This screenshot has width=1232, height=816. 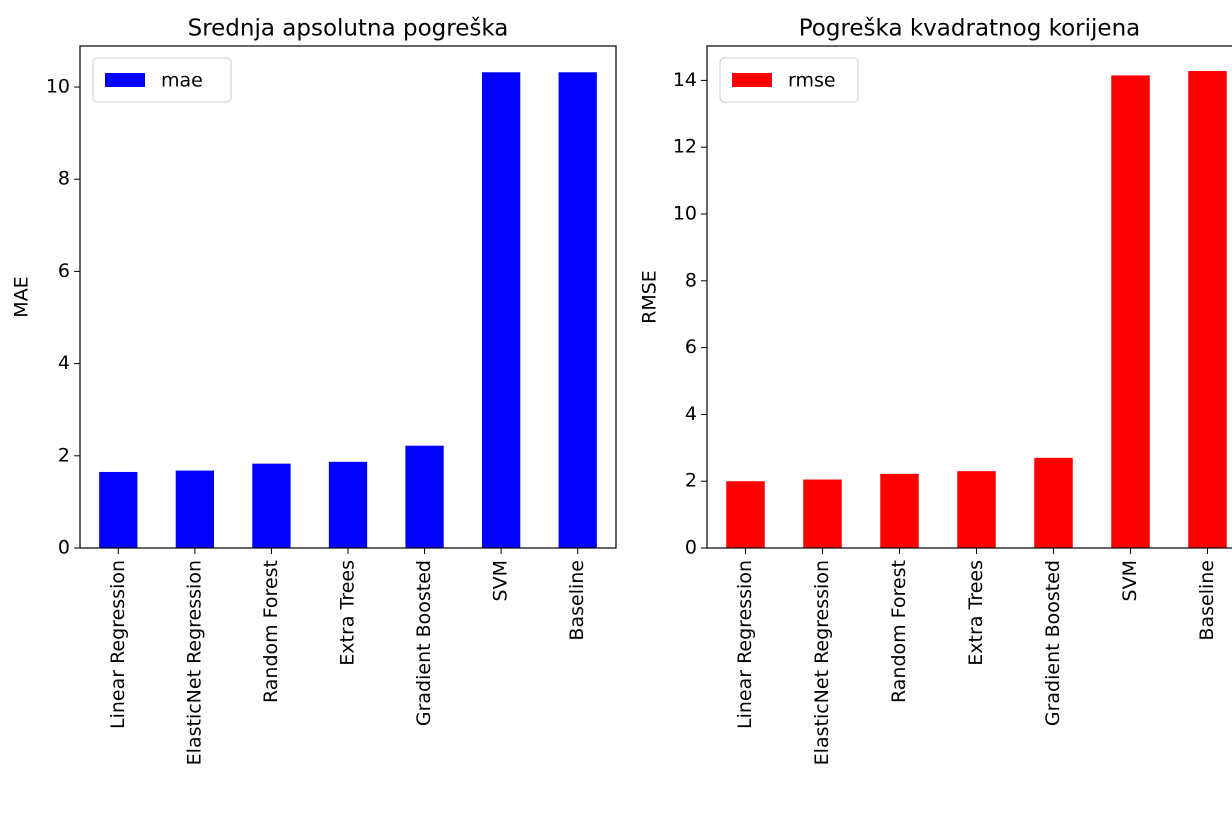 I want to click on chart-title: Srednja apsolutna pogreška, so click(x=348, y=29).